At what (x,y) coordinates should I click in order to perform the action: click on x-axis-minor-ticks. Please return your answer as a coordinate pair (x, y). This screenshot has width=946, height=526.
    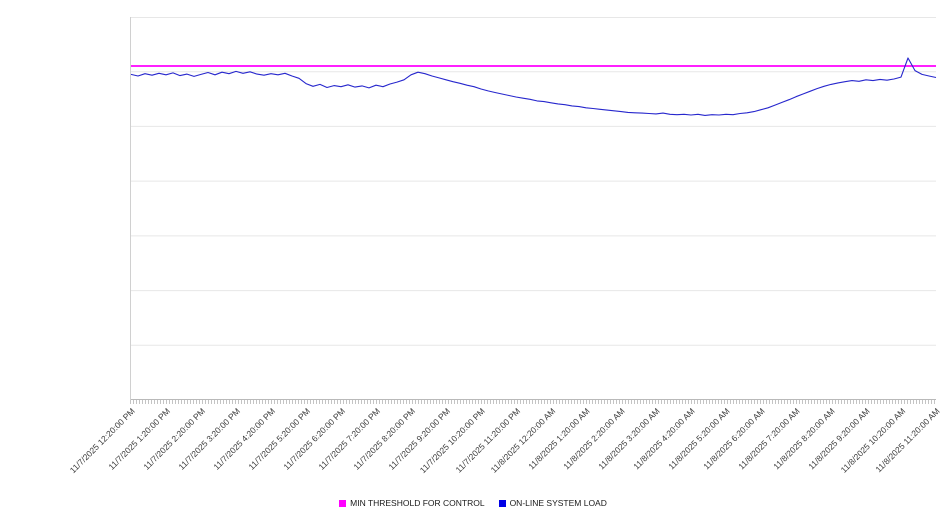
    Looking at the image, I should click on (533, 402).